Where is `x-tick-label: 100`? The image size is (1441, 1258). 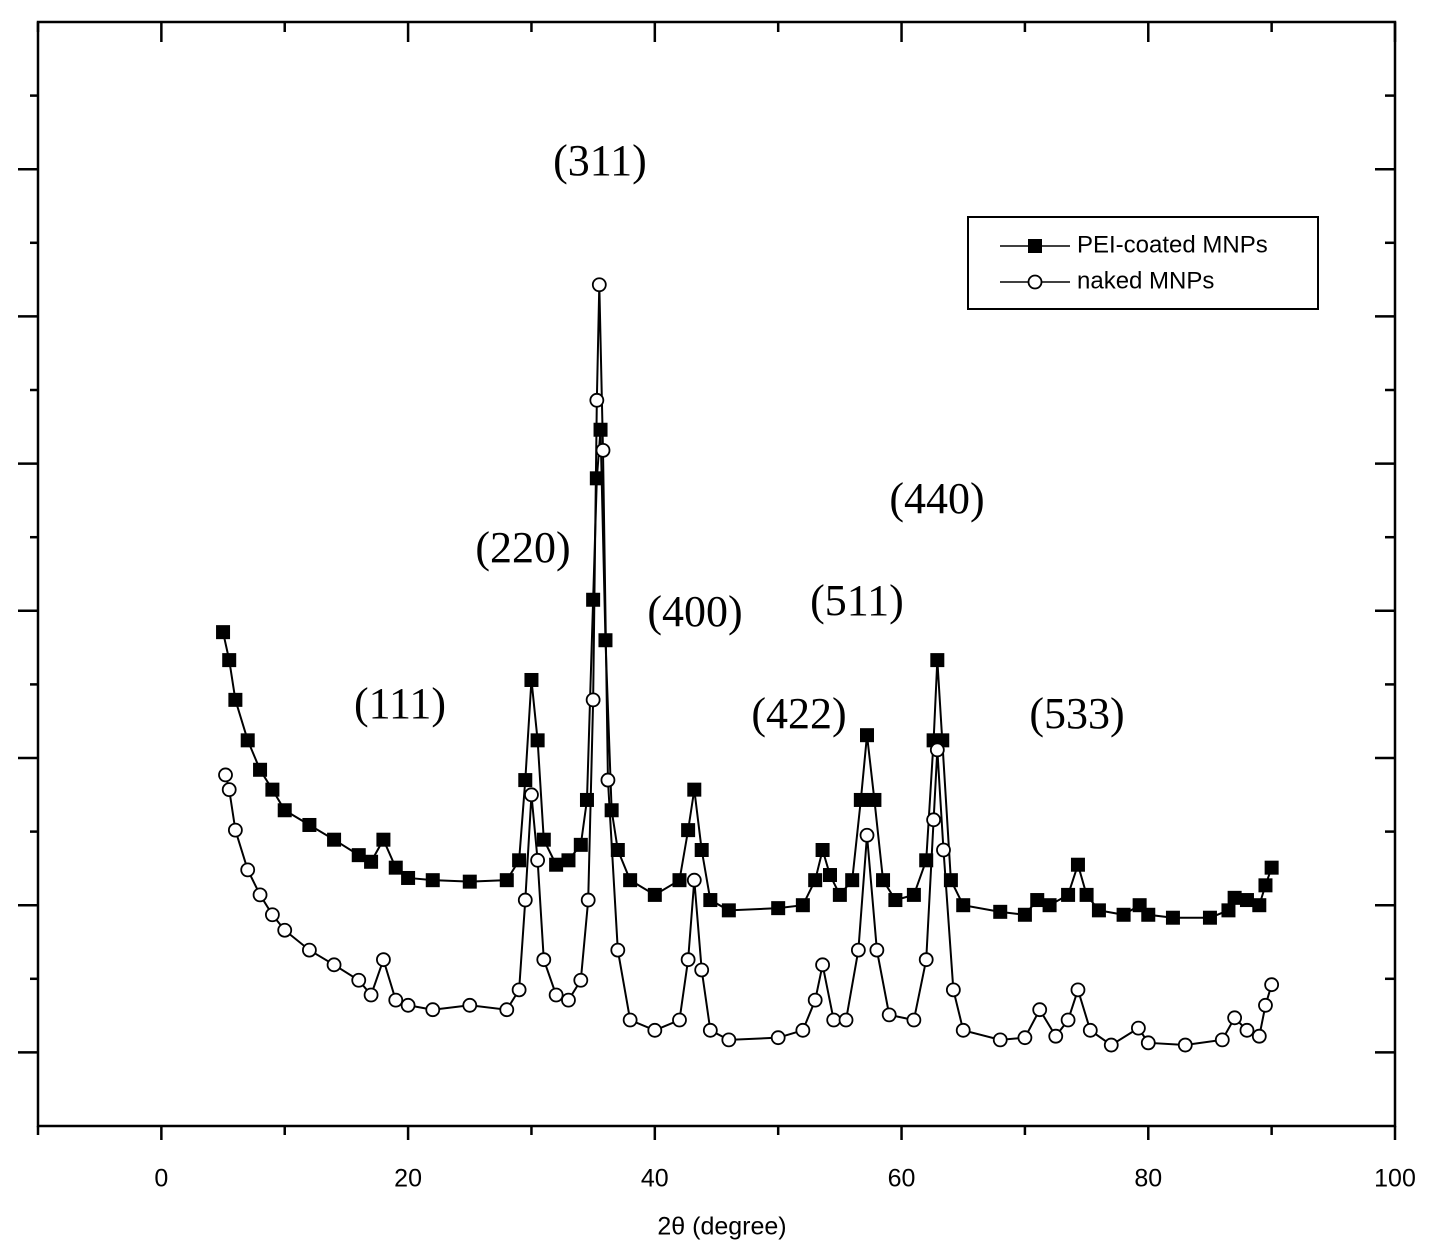
x-tick-label: 100 is located at coordinates (1395, 1179).